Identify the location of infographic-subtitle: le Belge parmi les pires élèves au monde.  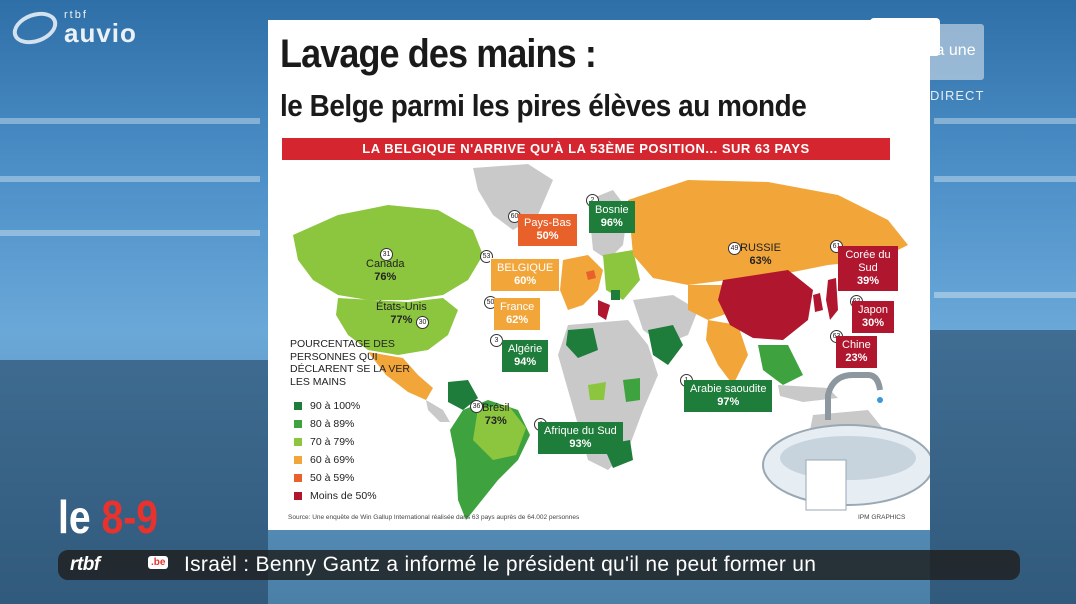
(543, 105).